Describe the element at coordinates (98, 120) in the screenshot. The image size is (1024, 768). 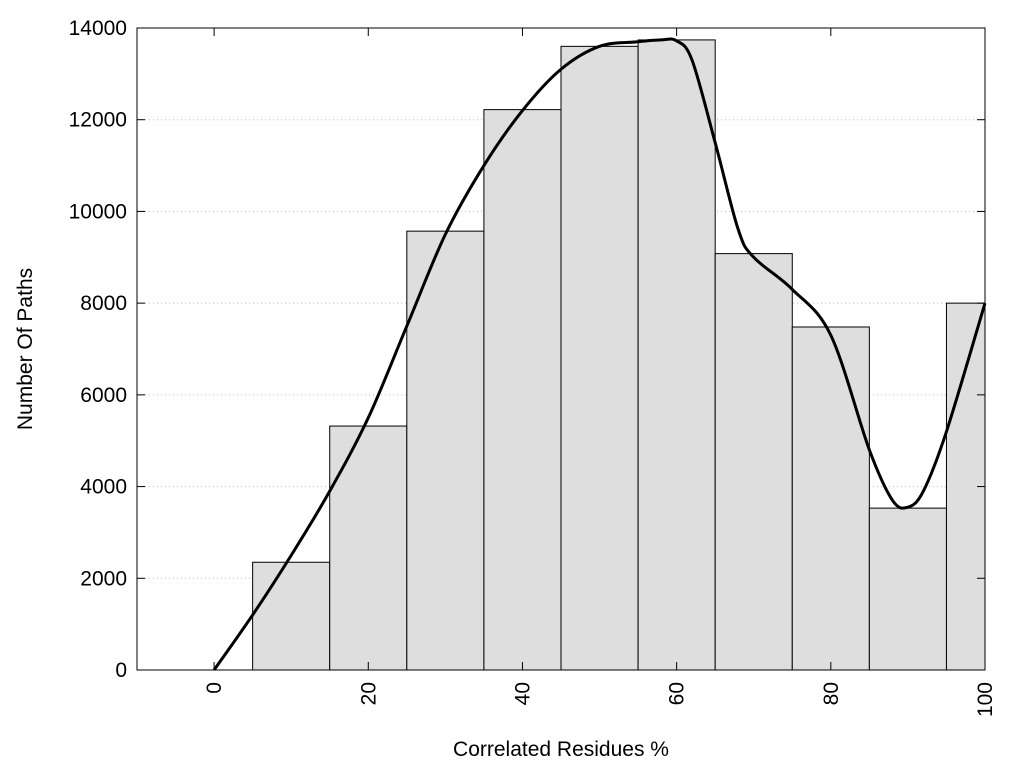
I see `y-tick-label: 12000` at that location.